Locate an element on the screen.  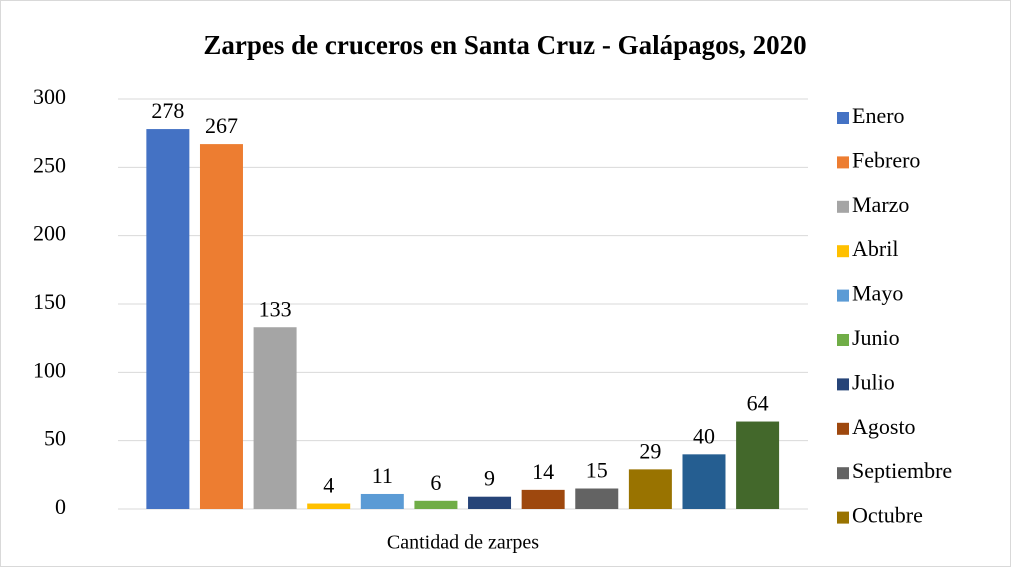
data-label: 64 is located at coordinates (758, 403).